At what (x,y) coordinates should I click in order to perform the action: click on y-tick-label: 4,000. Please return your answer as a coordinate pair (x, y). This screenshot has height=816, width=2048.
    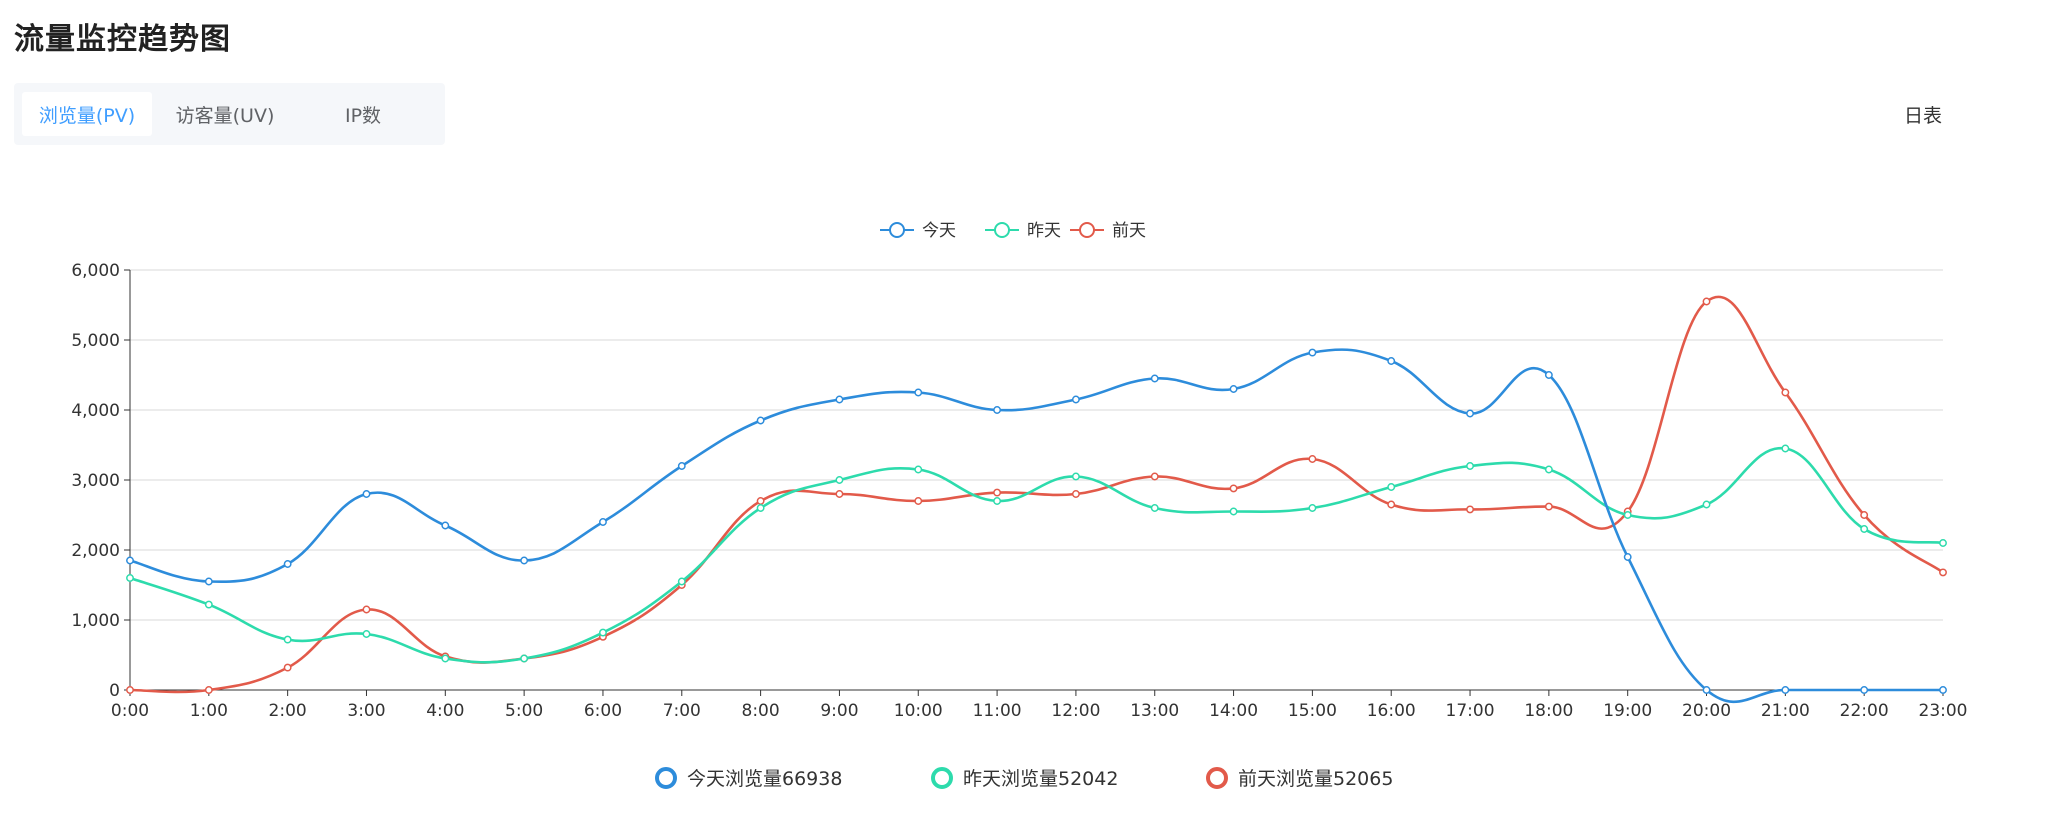
    Looking at the image, I should click on (95, 411).